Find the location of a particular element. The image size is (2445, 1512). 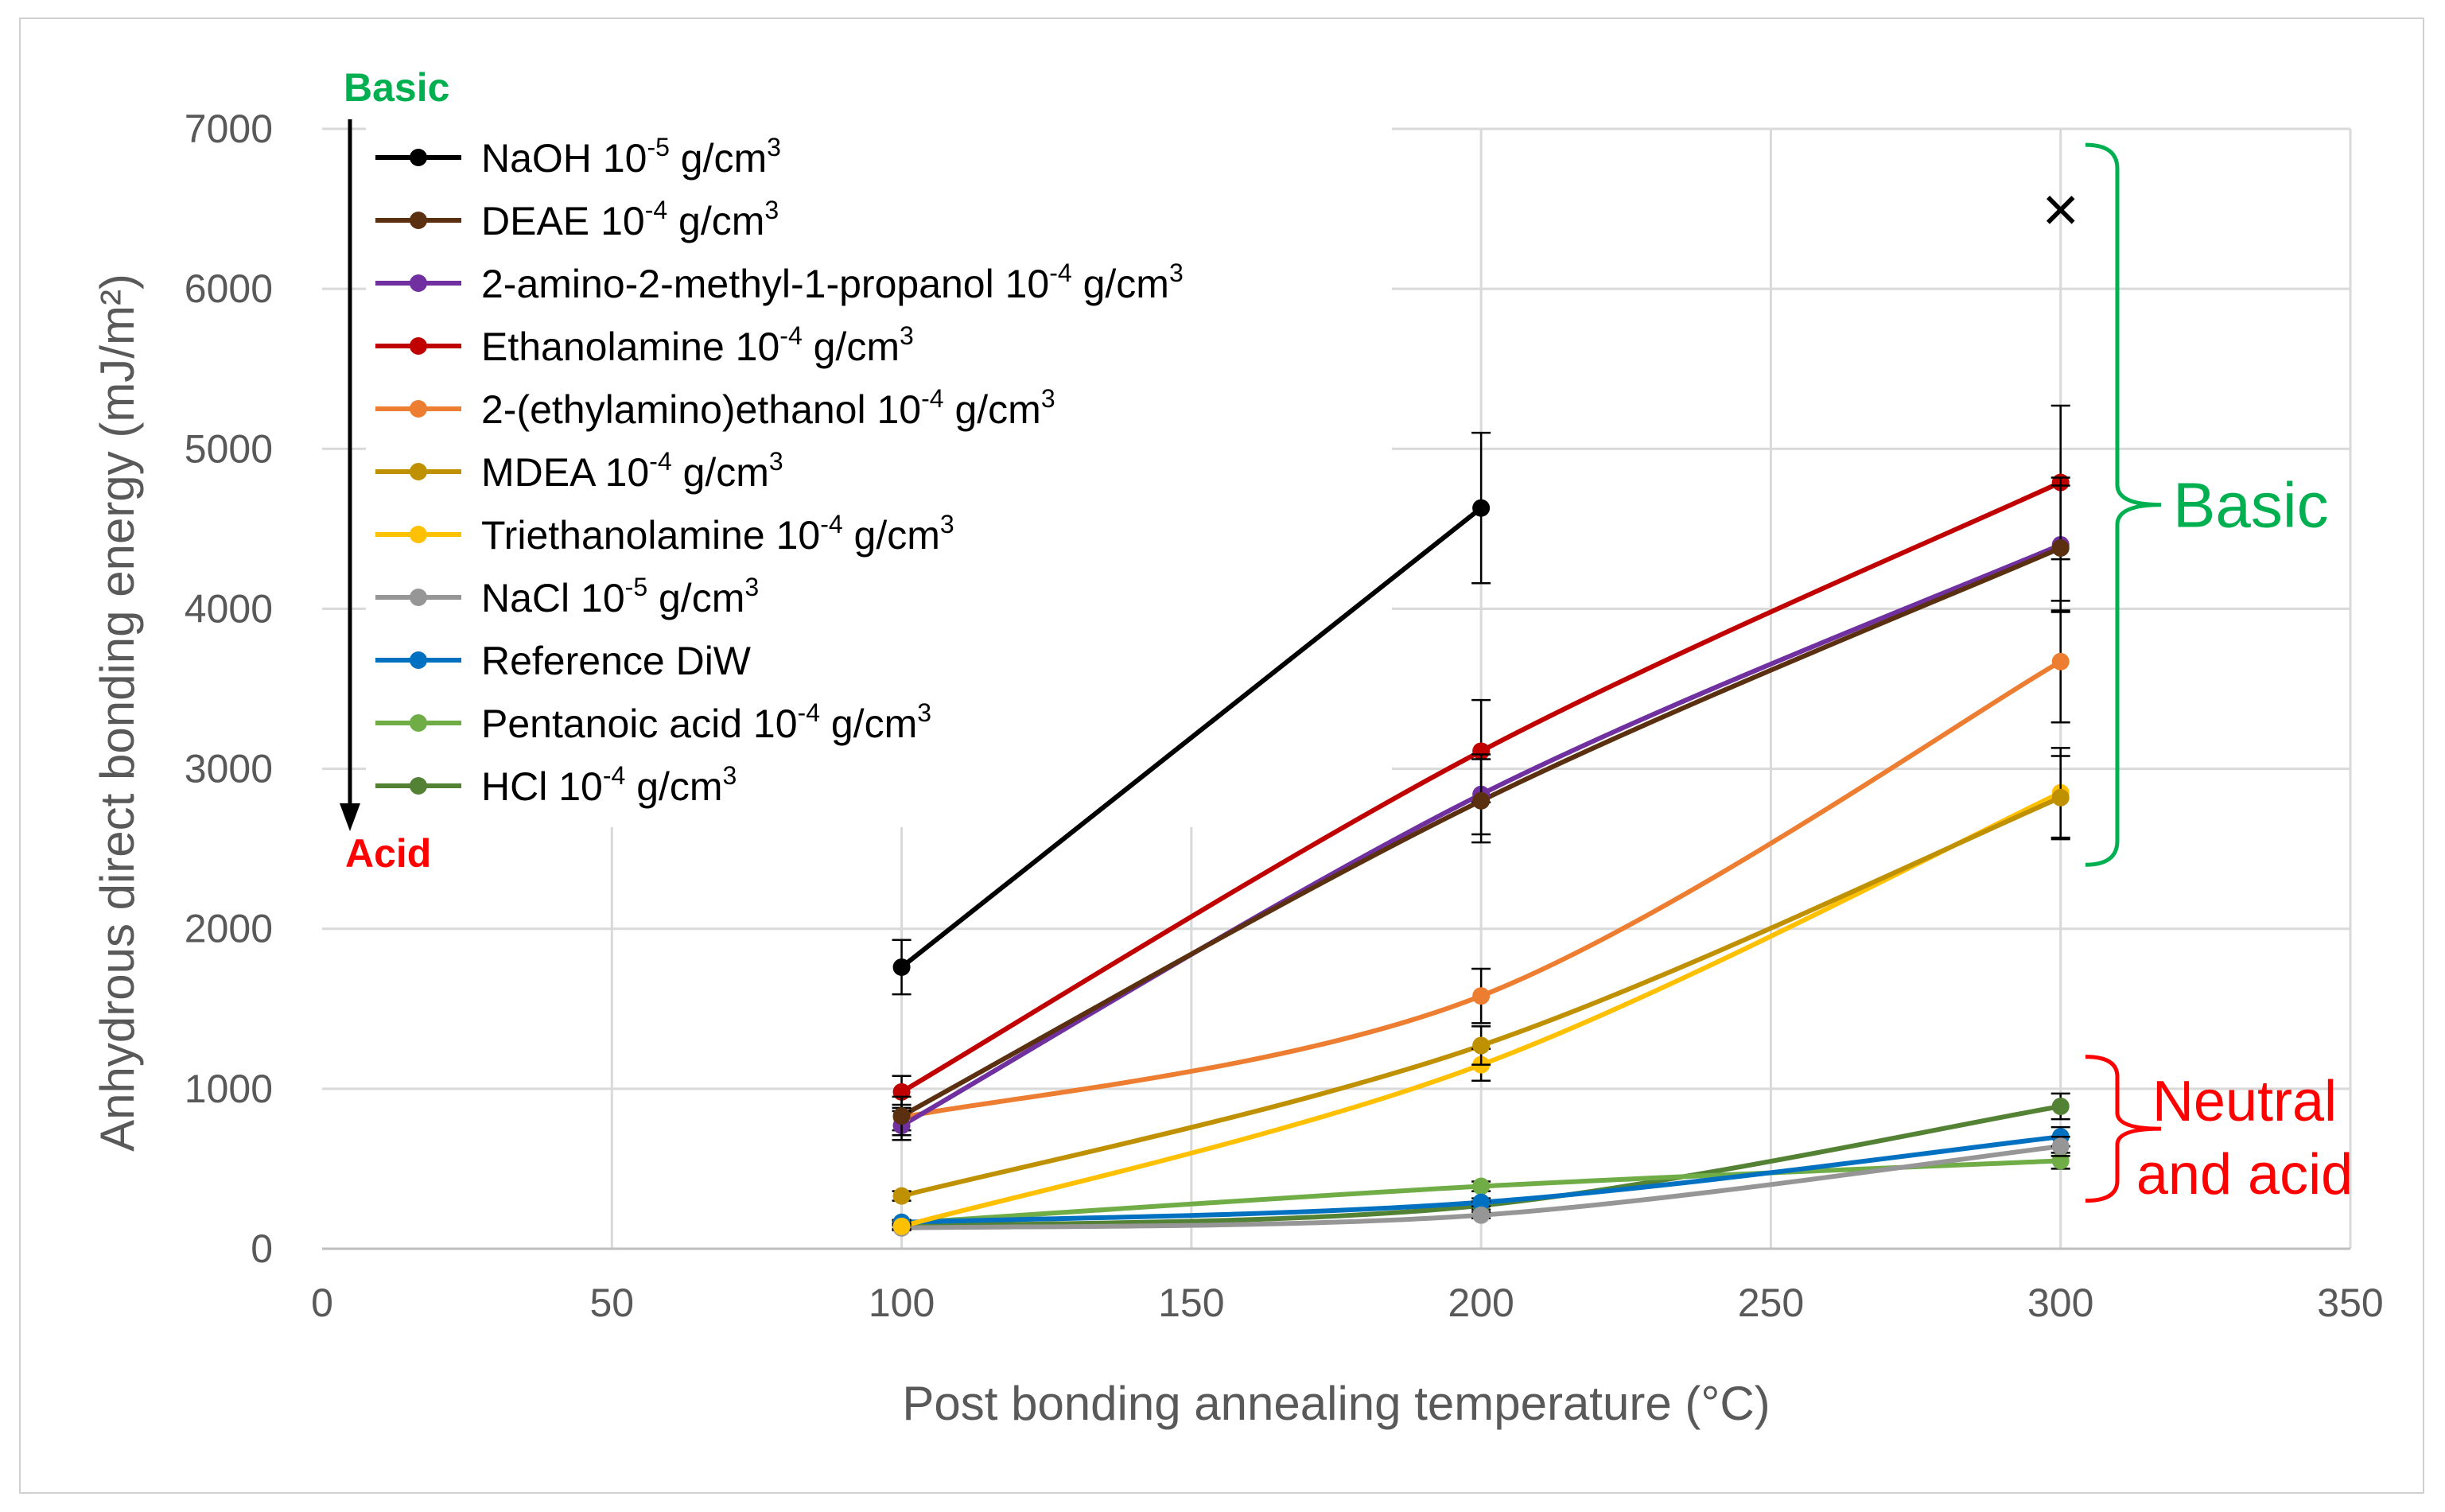

legend-label-6: Triethanolamine 10-4 g/cm3 is located at coordinates (717, 534).